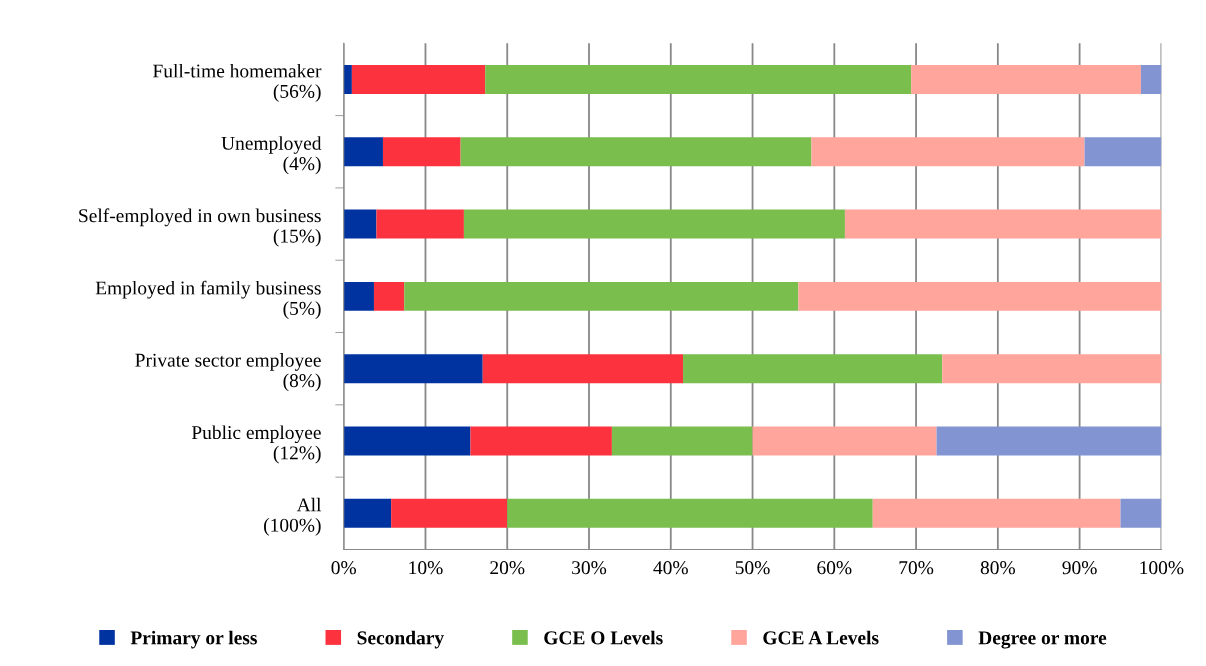 The width and height of the screenshot is (1206, 666). What do you see at coordinates (271, 155) in the screenshot?
I see `y-tick-label: Unemployed (4%)` at bounding box center [271, 155].